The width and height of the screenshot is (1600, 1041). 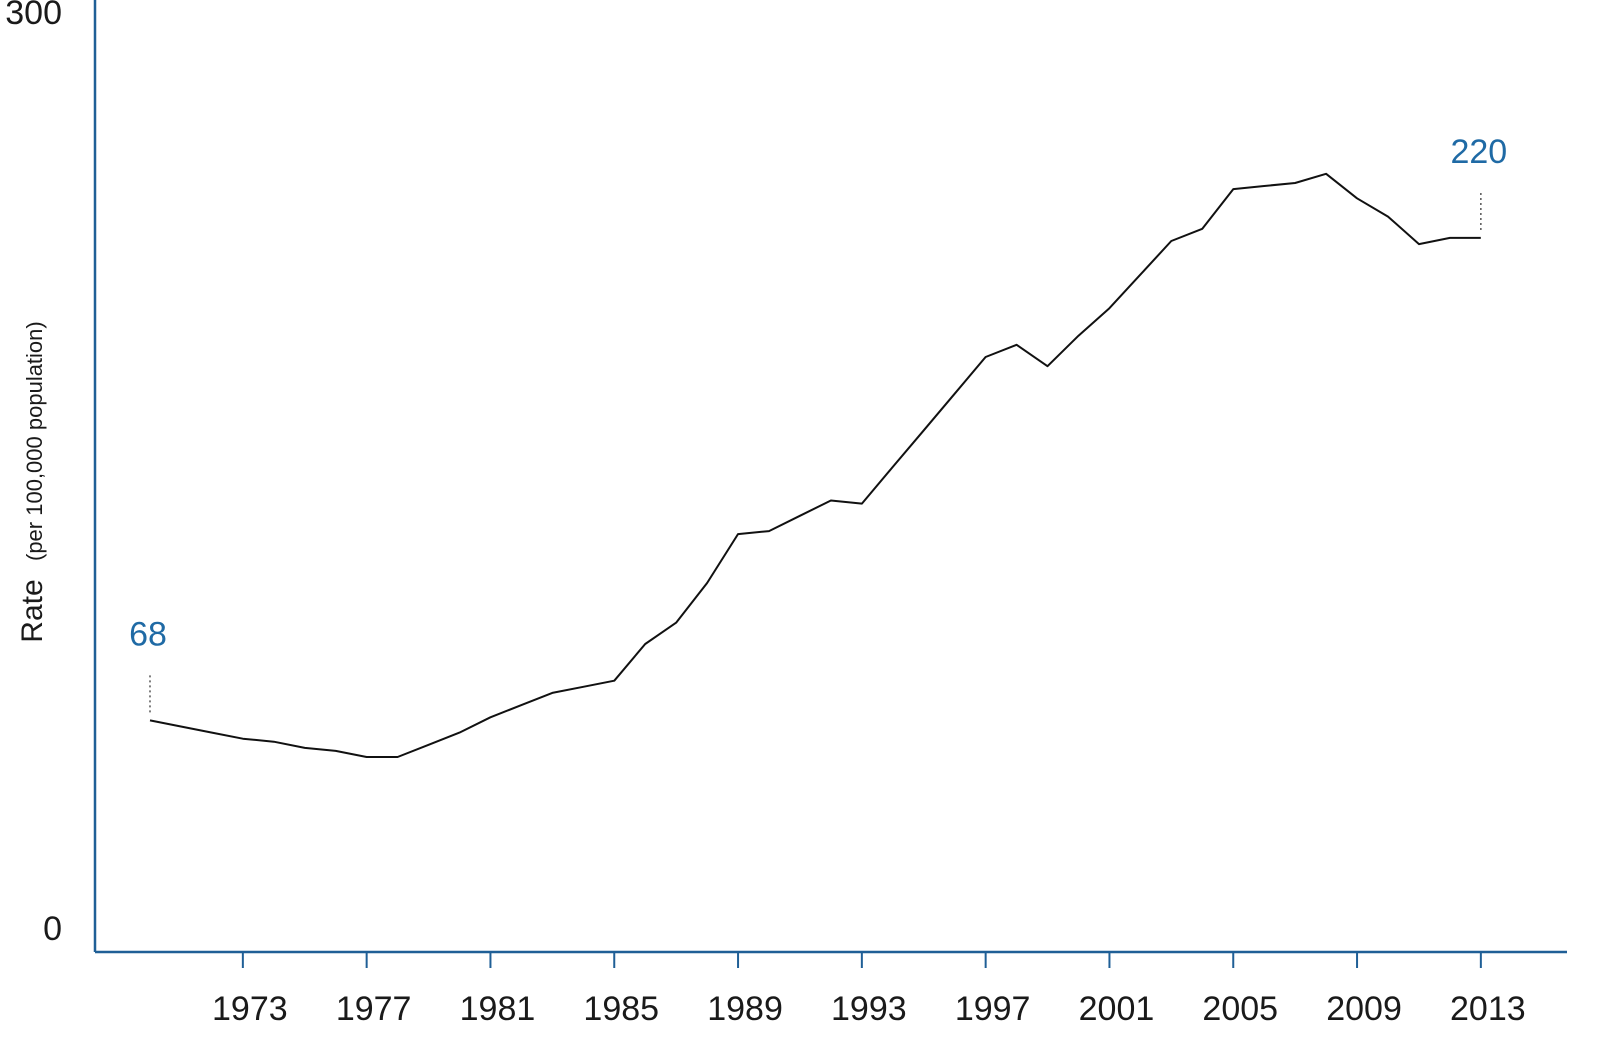 What do you see at coordinates (32, 610) in the screenshot?
I see `y-axis-label-text: Rate` at bounding box center [32, 610].